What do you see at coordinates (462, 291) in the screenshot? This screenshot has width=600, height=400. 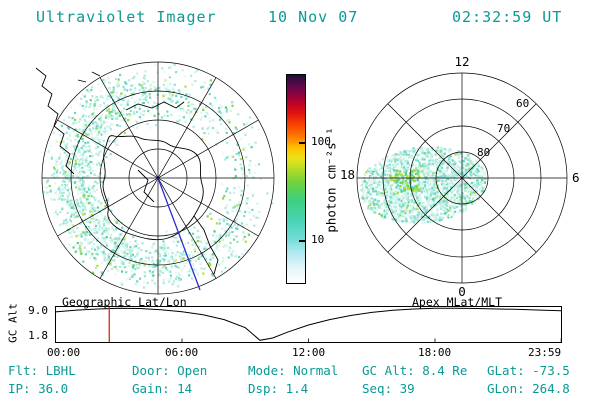 I see `mlt-label-0: 0` at bounding box center [462, 291].